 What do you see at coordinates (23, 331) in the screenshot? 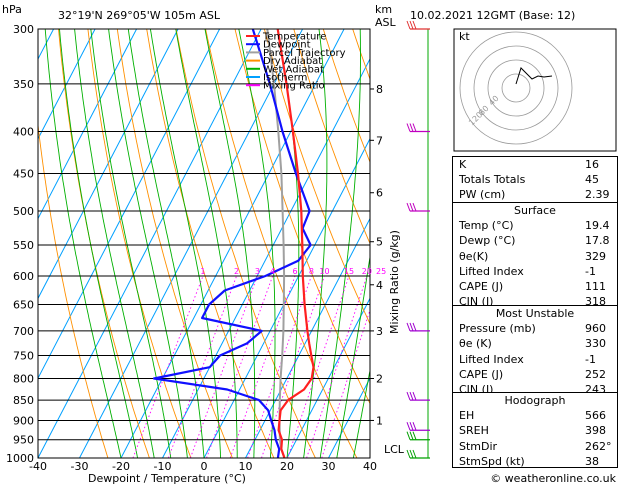
I see `pressure-tick-label: 700` at bounding box center [23, 331].